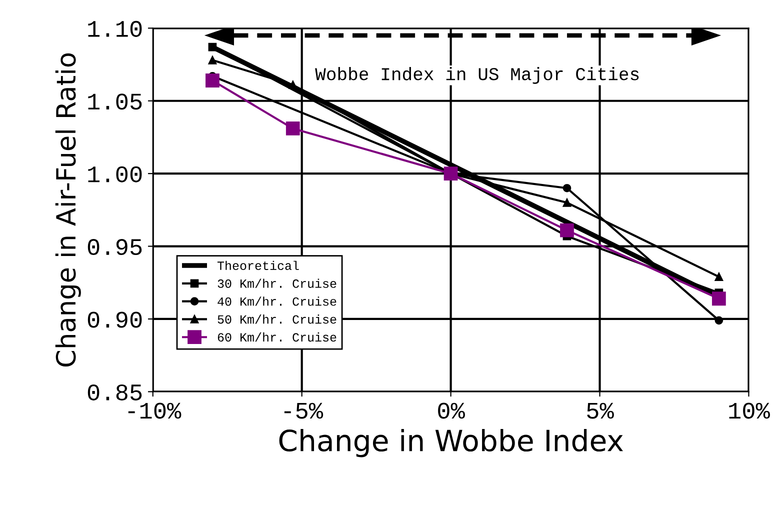 The image size is (784, 512). I want to click on legend-label: Theoretical, so click(258, 265).